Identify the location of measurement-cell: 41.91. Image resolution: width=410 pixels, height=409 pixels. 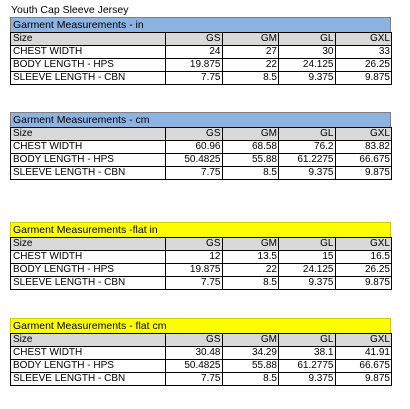
(363, 353).